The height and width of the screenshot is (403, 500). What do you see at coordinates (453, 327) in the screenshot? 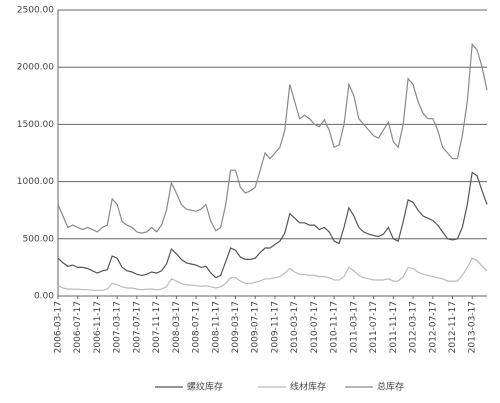
I see `x-tick-label: 2012-11-17` at bounding box center [453, 327].